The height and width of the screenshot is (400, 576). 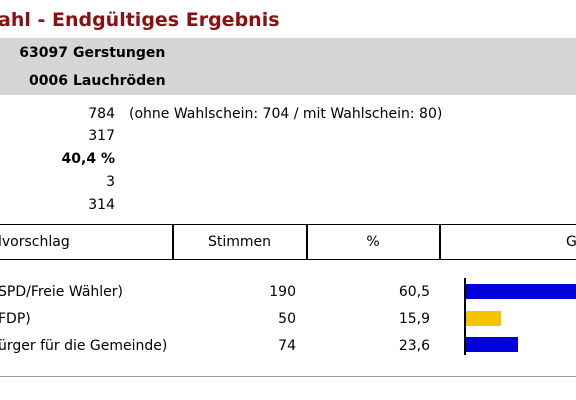 What do you see at coordinates (140, 20) in the screenshot?
I see `page-title: ahl - Endgültiges Ergebnis` at bounding box center [140, 20].